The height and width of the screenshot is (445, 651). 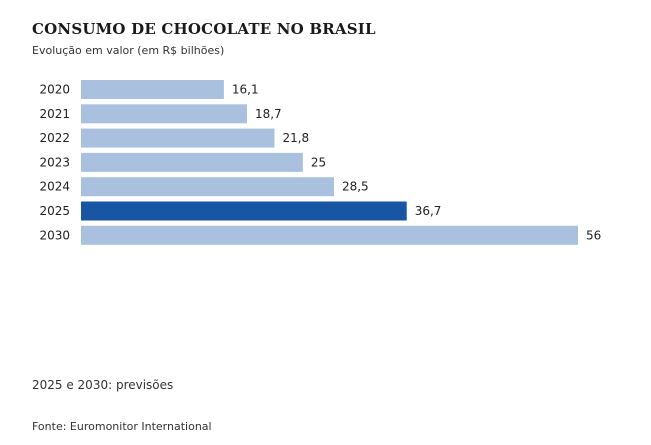 I want to click on value-label-2030: 56, so click(x=593, y=235).